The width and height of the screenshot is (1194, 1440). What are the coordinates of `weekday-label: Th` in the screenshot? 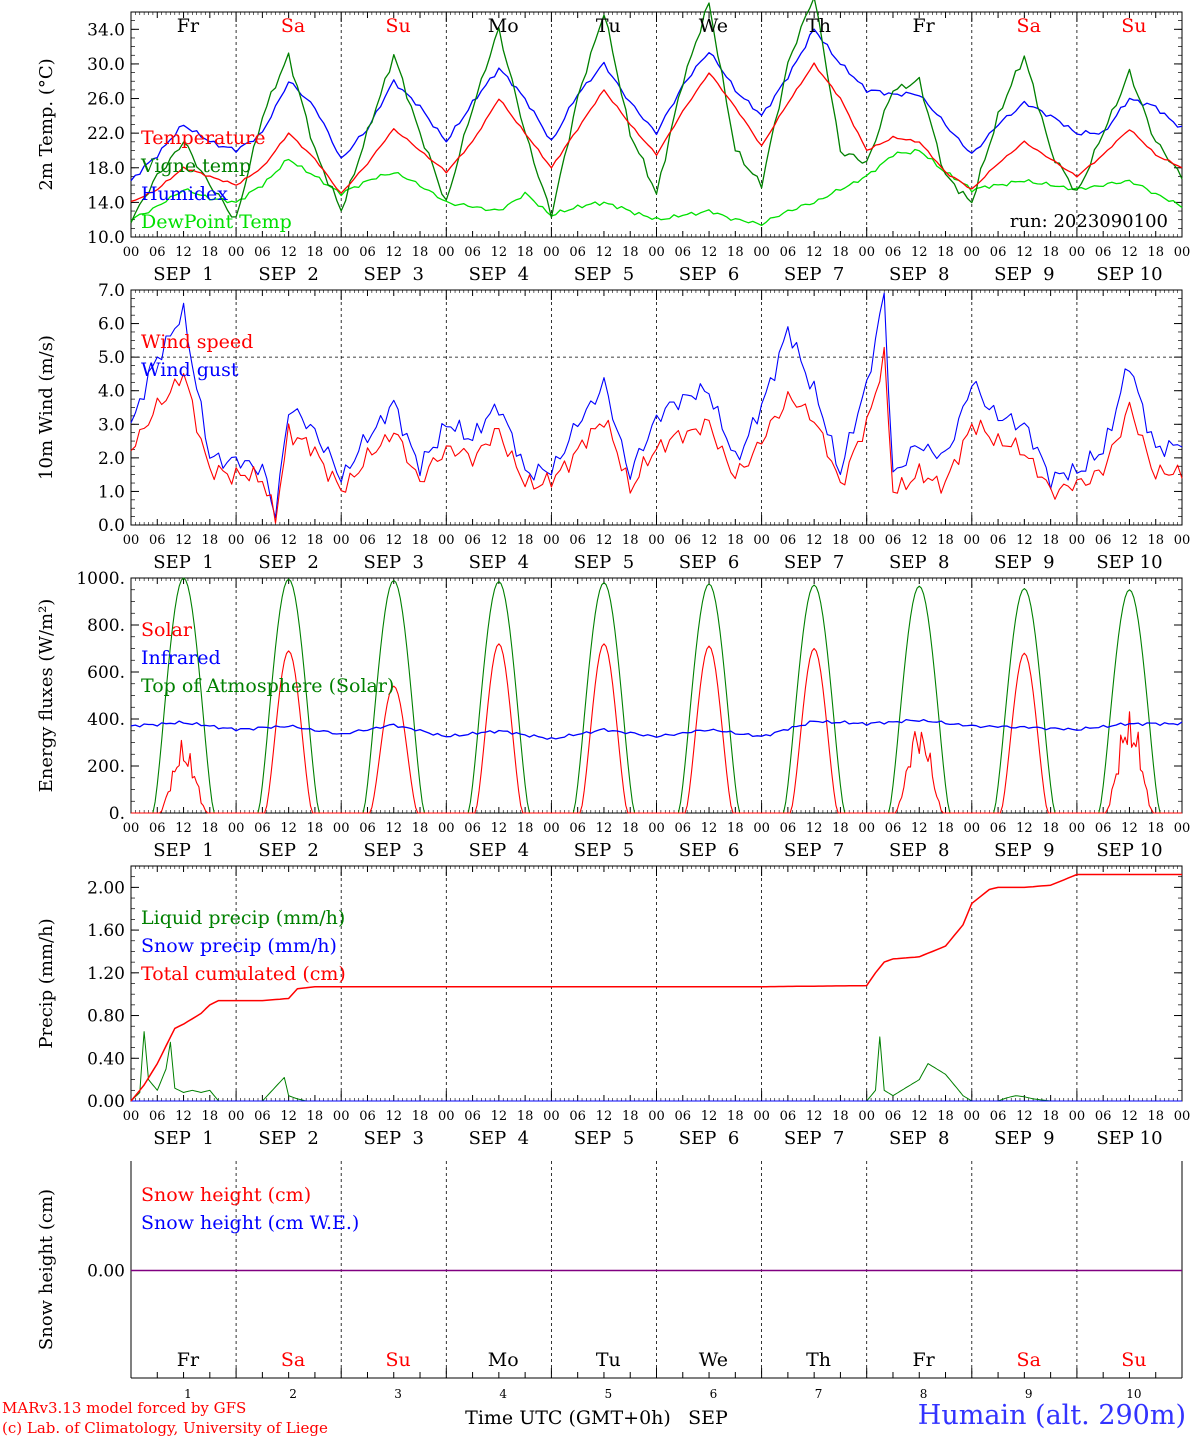 It's located at (818, 1360).